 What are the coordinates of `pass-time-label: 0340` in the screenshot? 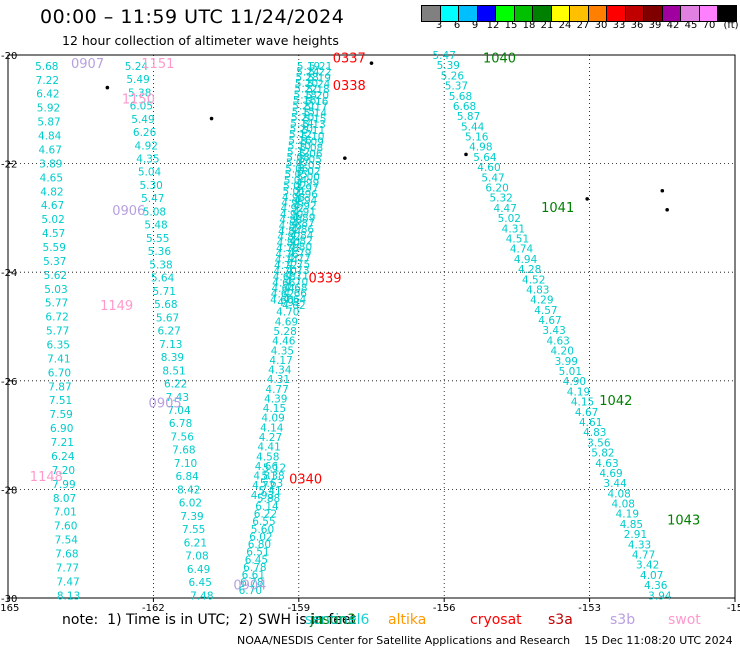 It's located at (305, 480).